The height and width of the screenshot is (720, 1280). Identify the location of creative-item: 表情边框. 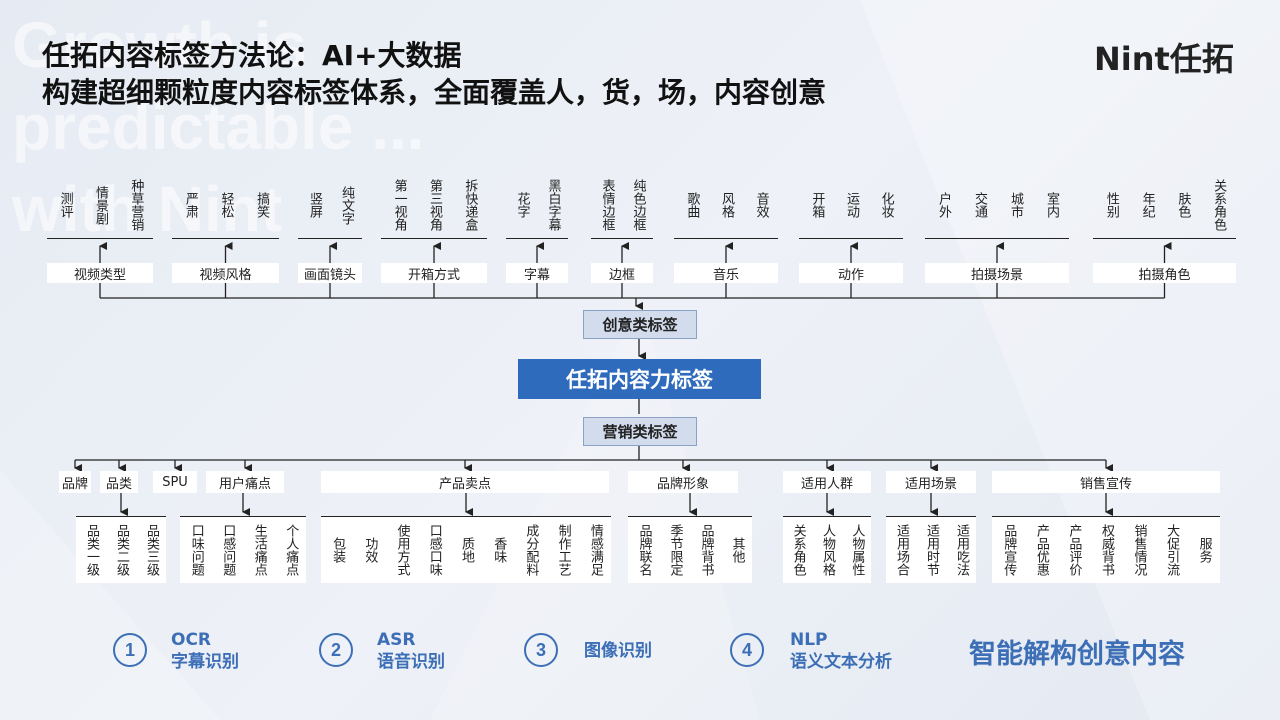
(607, 205).